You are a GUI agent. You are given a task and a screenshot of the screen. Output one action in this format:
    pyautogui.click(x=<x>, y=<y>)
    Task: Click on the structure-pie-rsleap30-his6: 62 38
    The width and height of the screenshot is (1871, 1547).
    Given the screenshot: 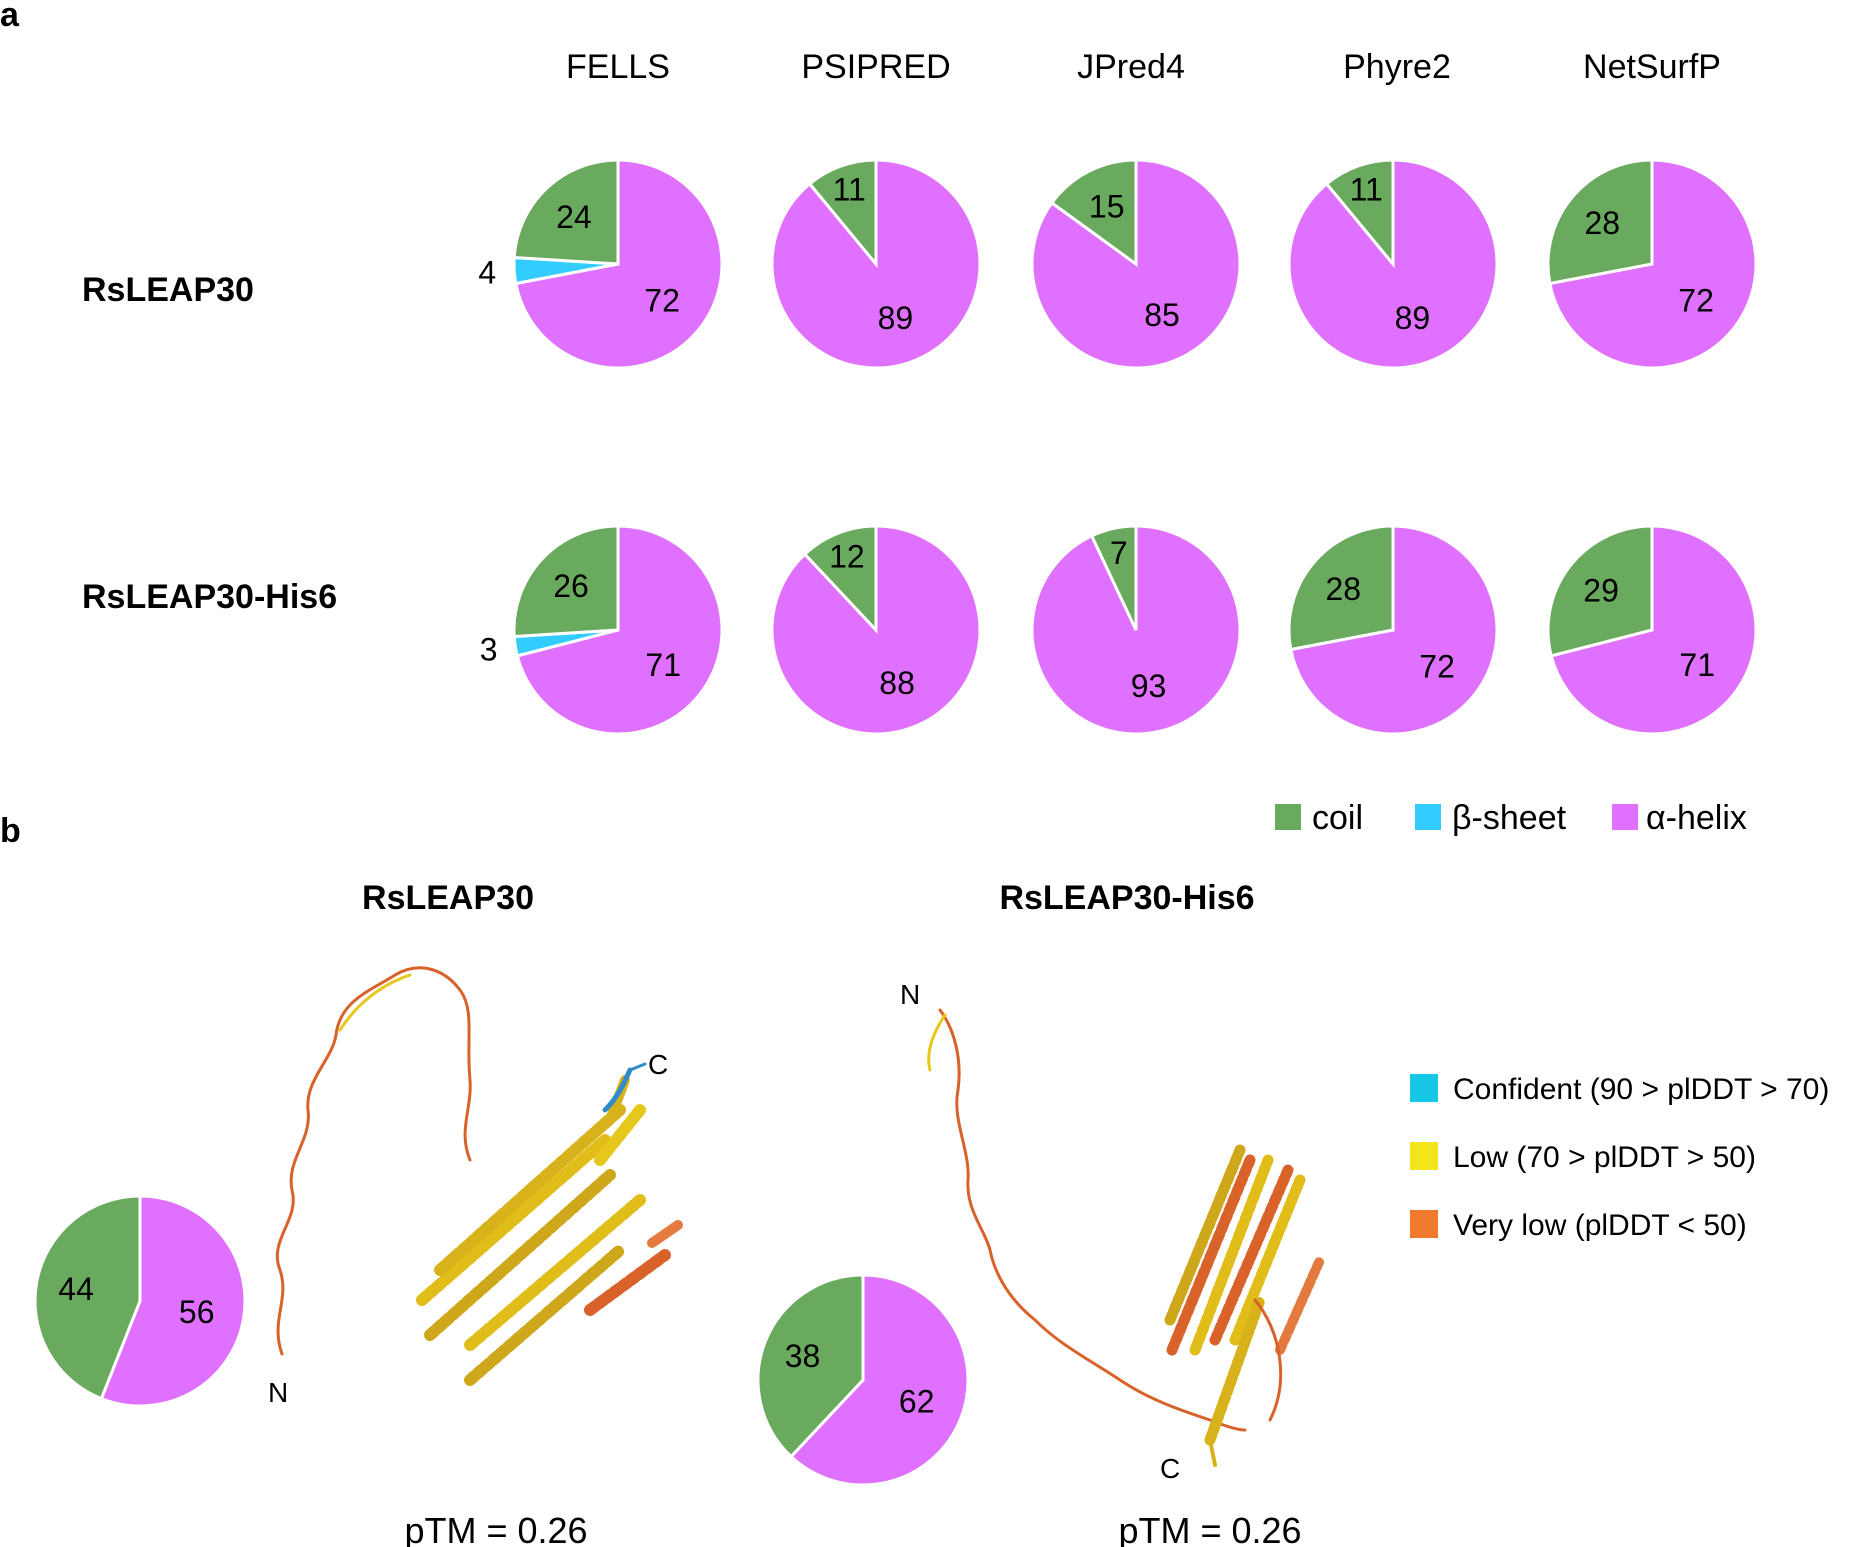 What is the action you would take?
    pyautogui.click(x=863, y=1380)
    